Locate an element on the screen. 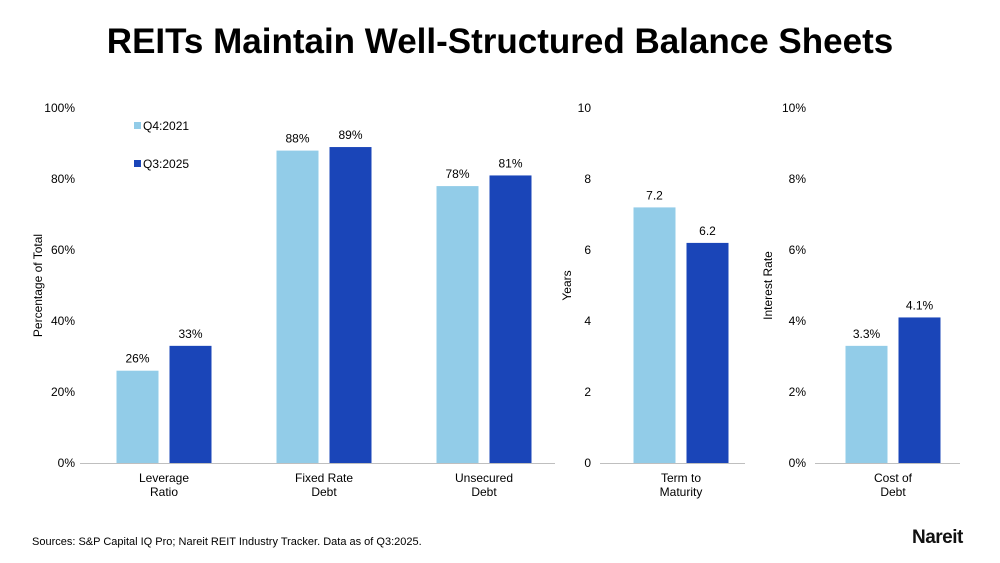 The height and width of the screenshot is (563, 1000). y-axis-label: Percentage of Total is located at coordinates (38, 285).